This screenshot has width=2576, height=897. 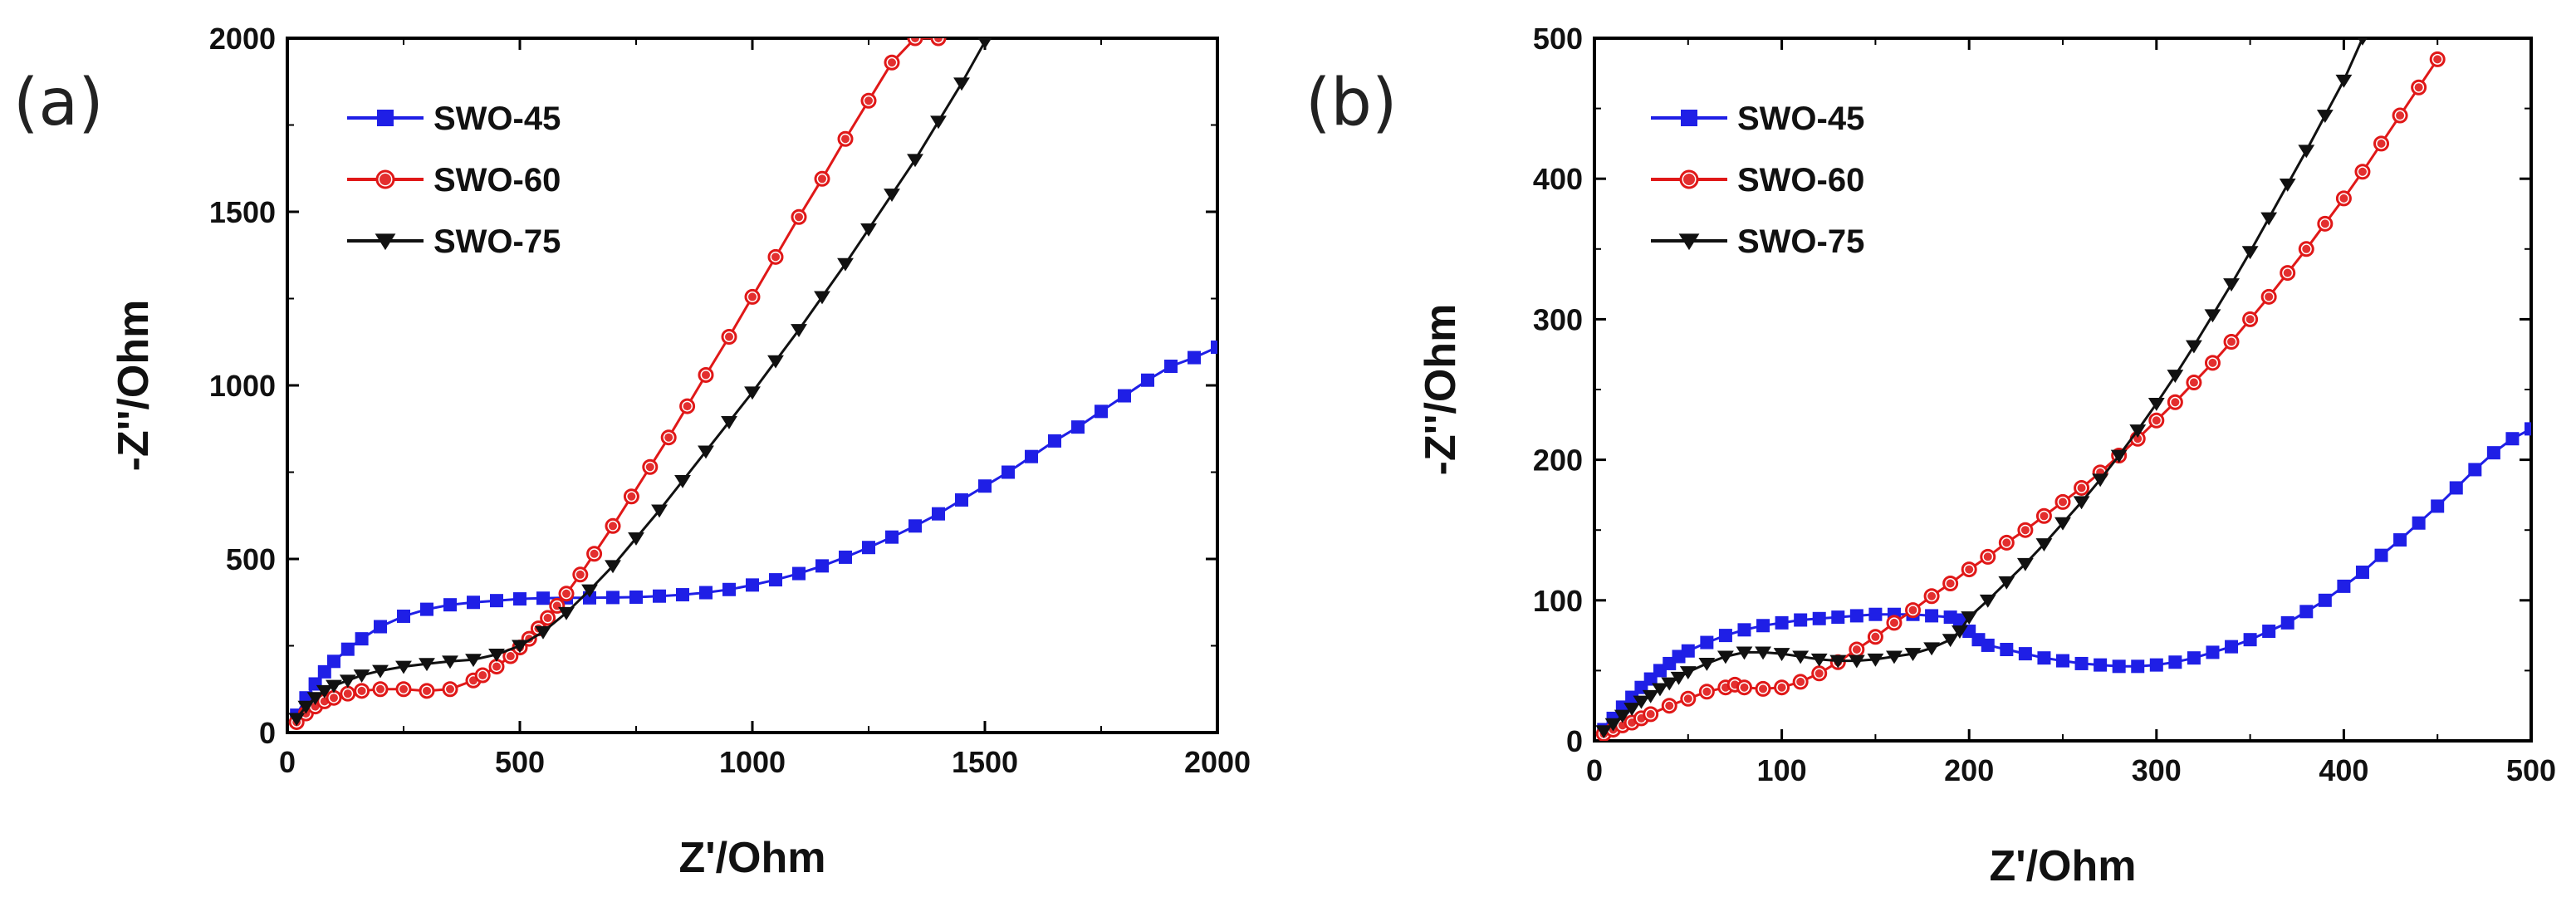 What do you see at coordinates (1758, 119) in the screenshot?
I see `legend-item: SWO-45` at bounding box center [1758, 119].